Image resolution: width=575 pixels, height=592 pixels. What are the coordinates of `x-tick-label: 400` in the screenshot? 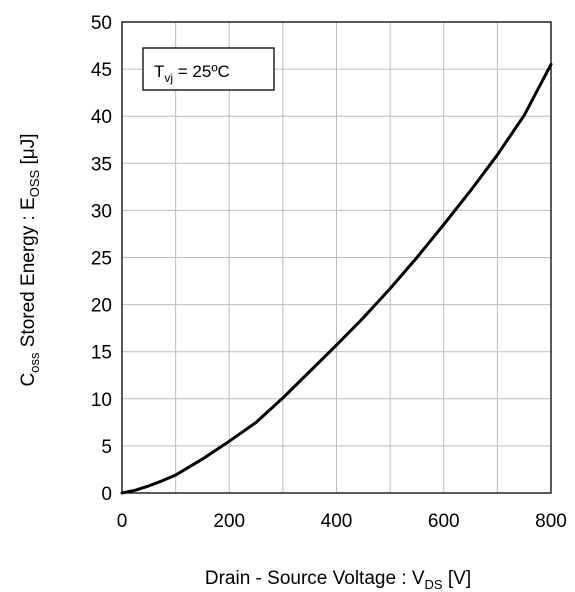 It's located at (337, 521).